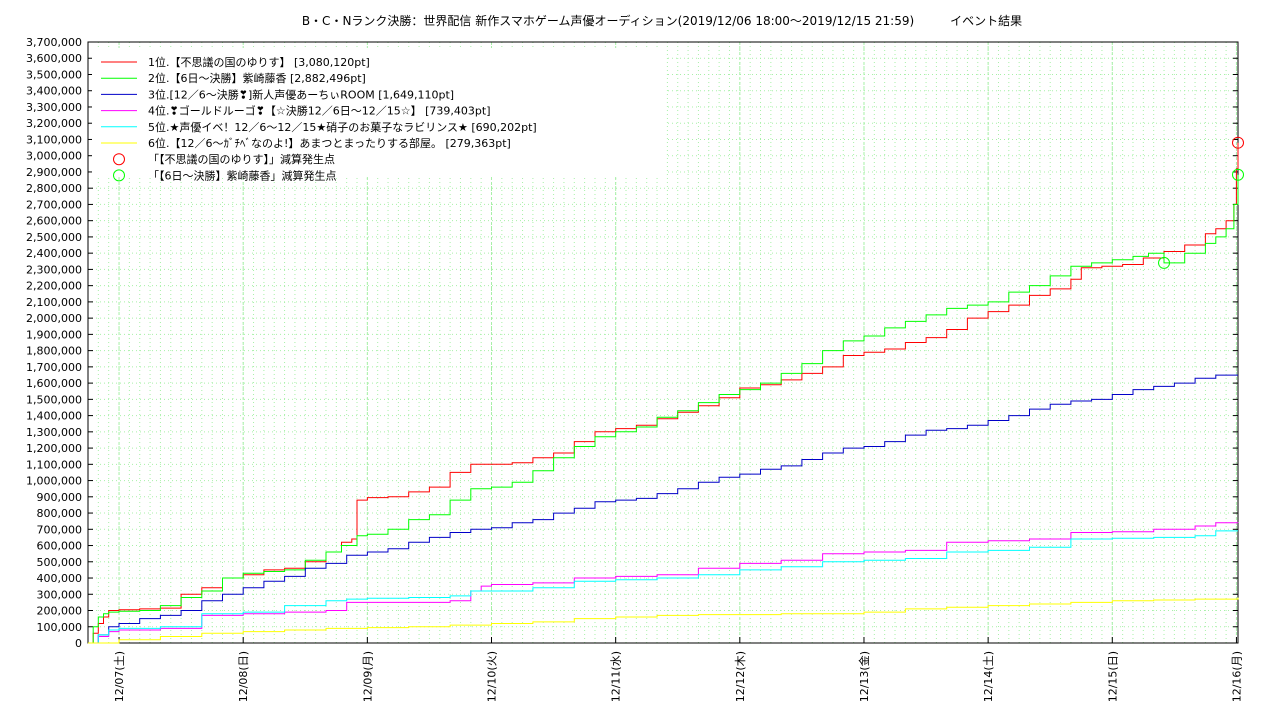  I want to click on y-tick-label: 3,500,000, so click(54, 74).